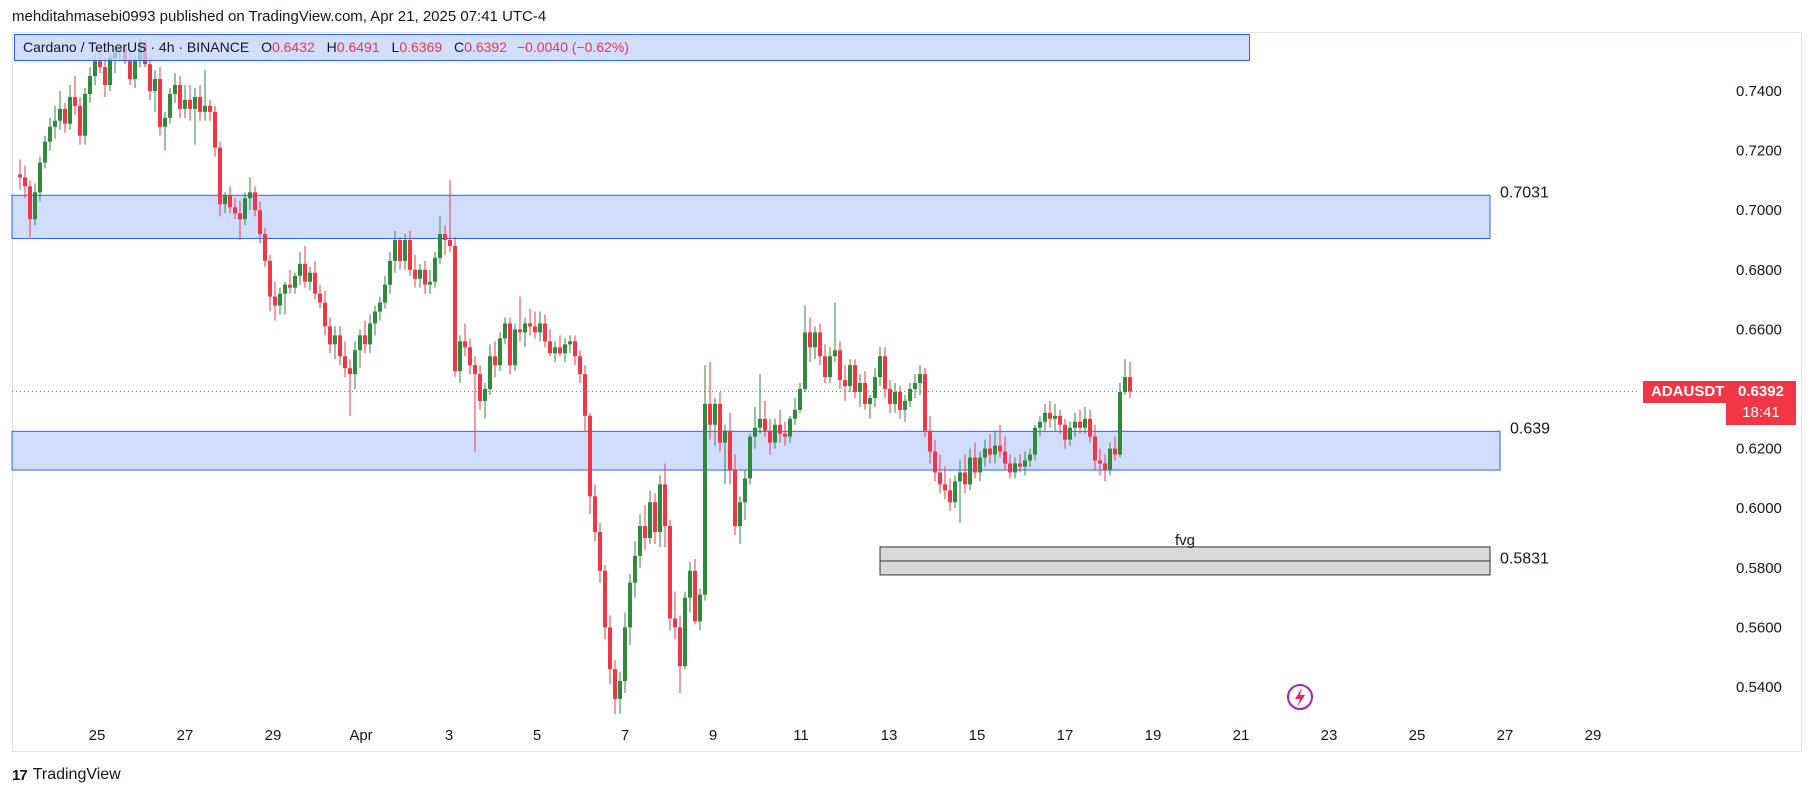 The width and height of the screenshot is (1814, 798). Describe the element at coordinates (66, 775) in the screenshot. I see `footer-branding: 17 TradingView` at that location.